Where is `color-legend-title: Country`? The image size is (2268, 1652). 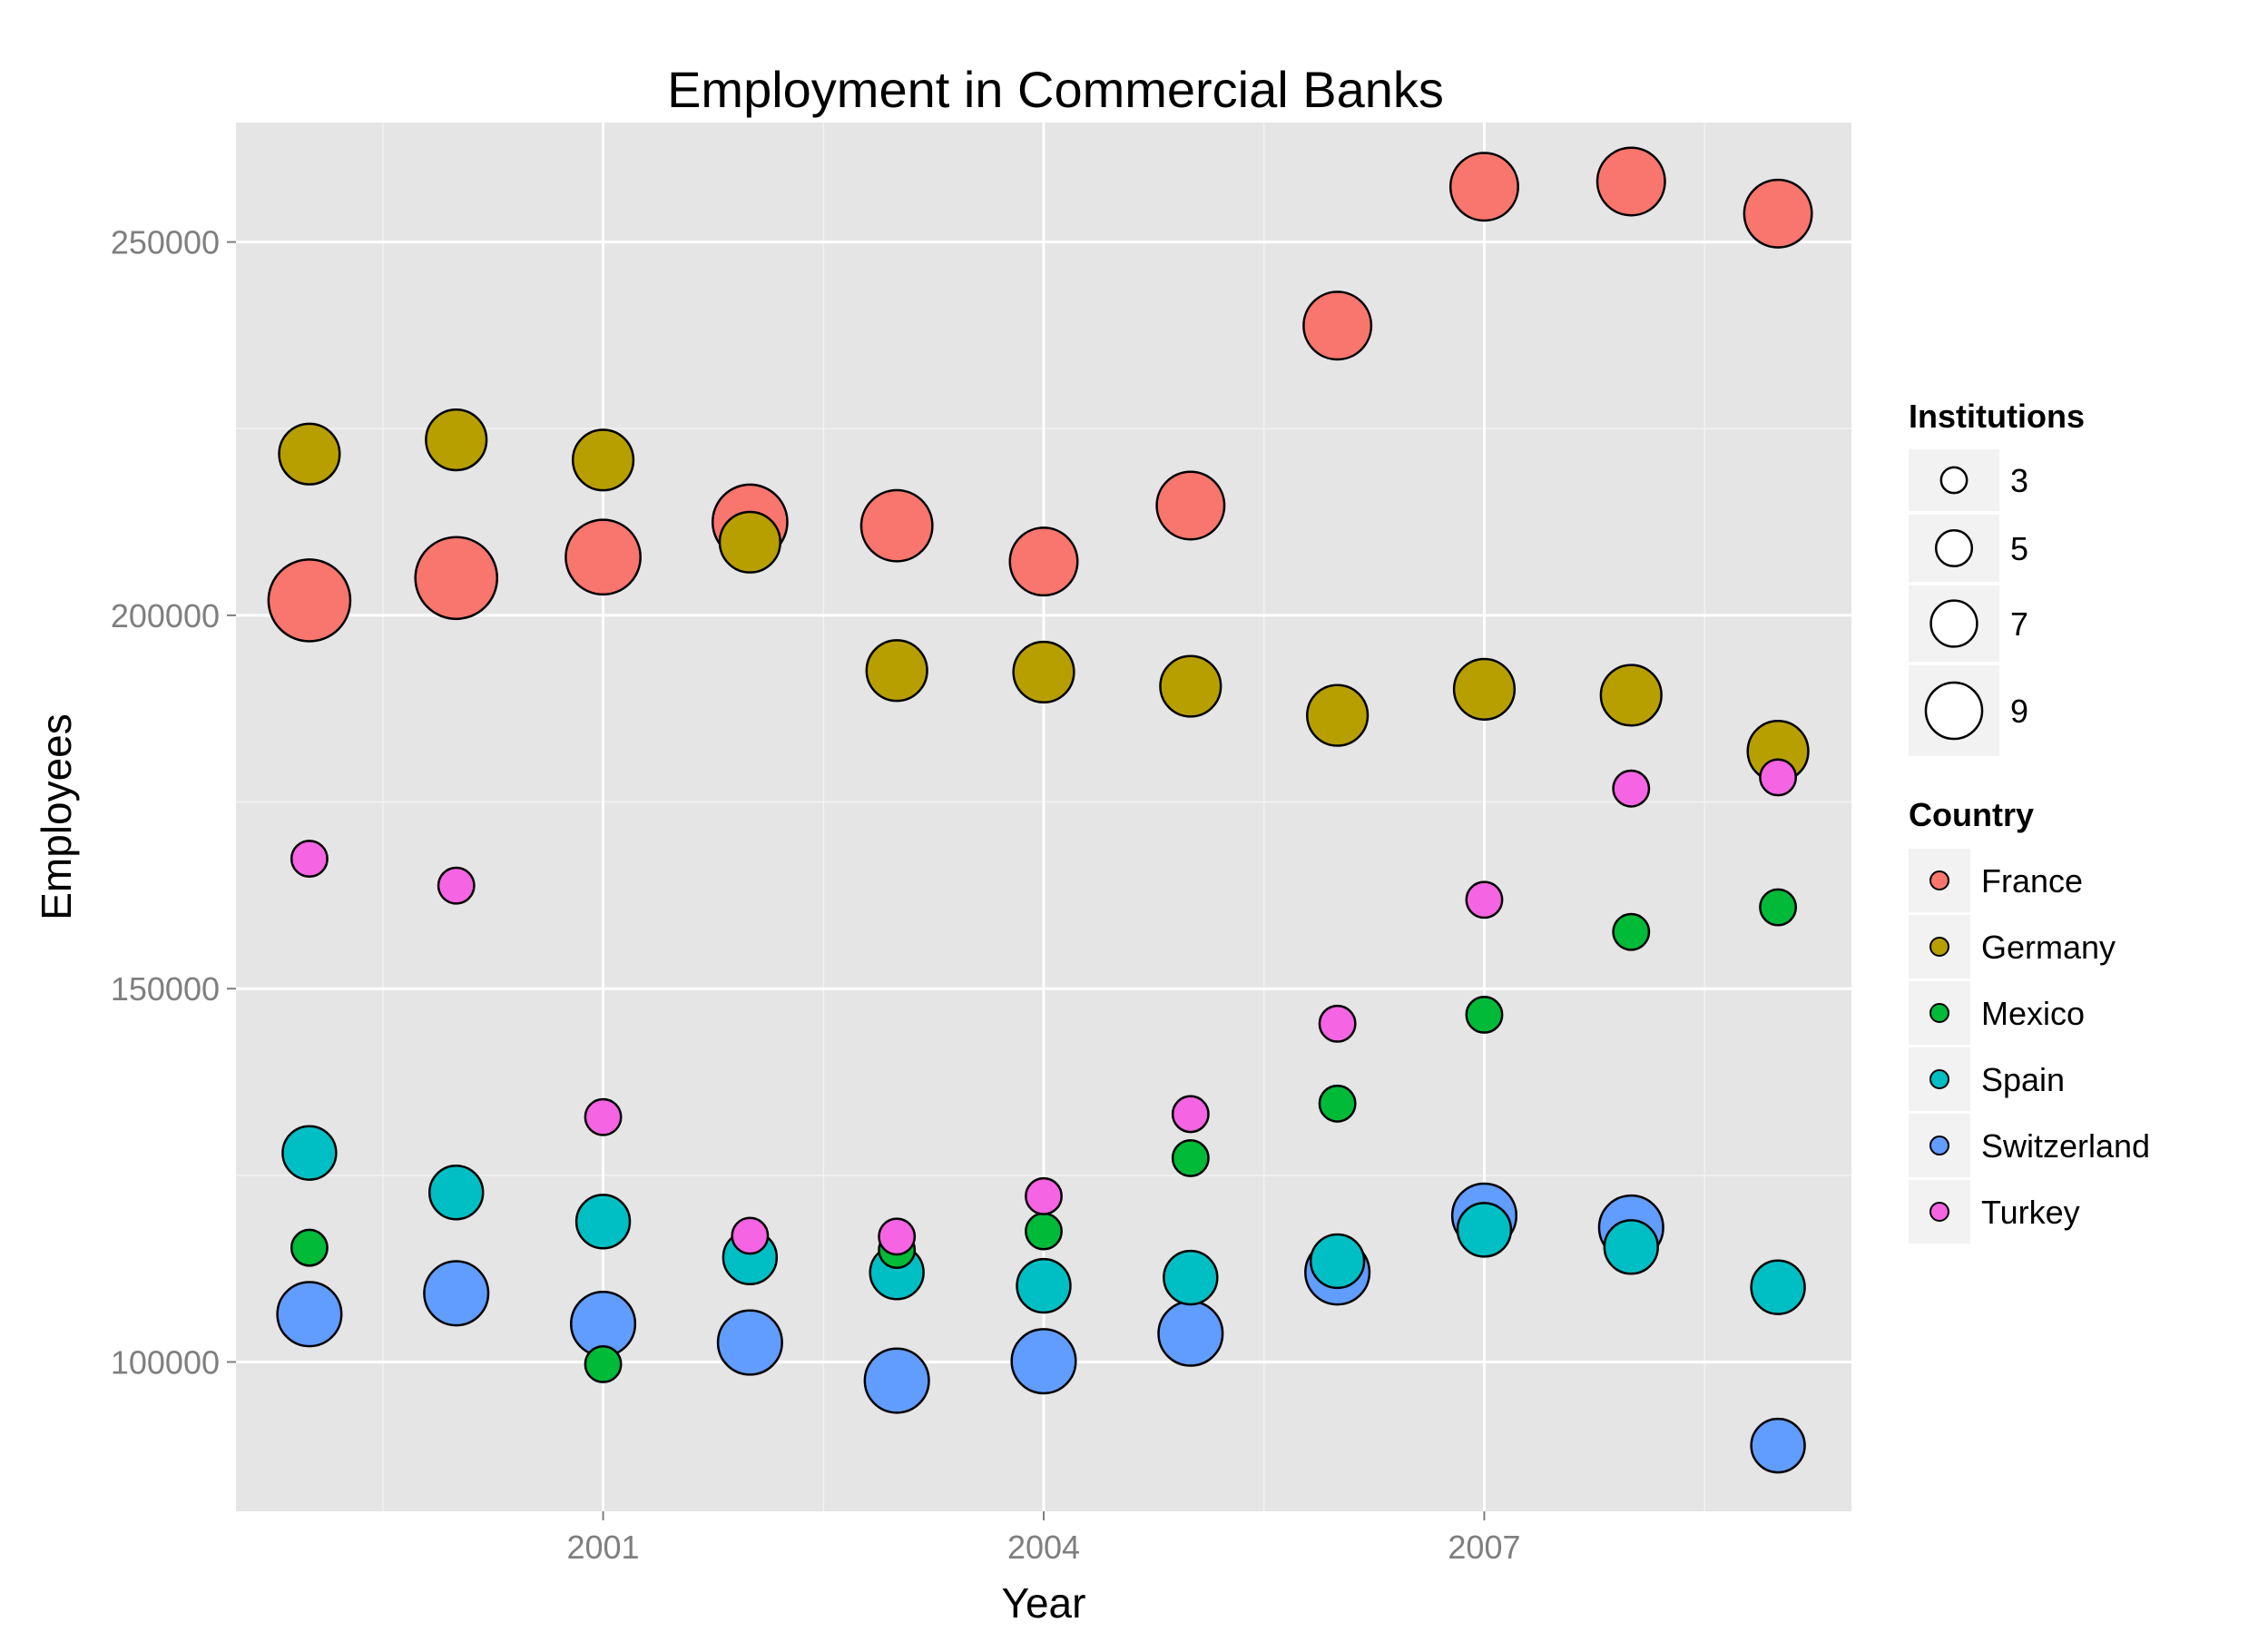
color-legend-title: Country is located at coordinates (1972, 814).